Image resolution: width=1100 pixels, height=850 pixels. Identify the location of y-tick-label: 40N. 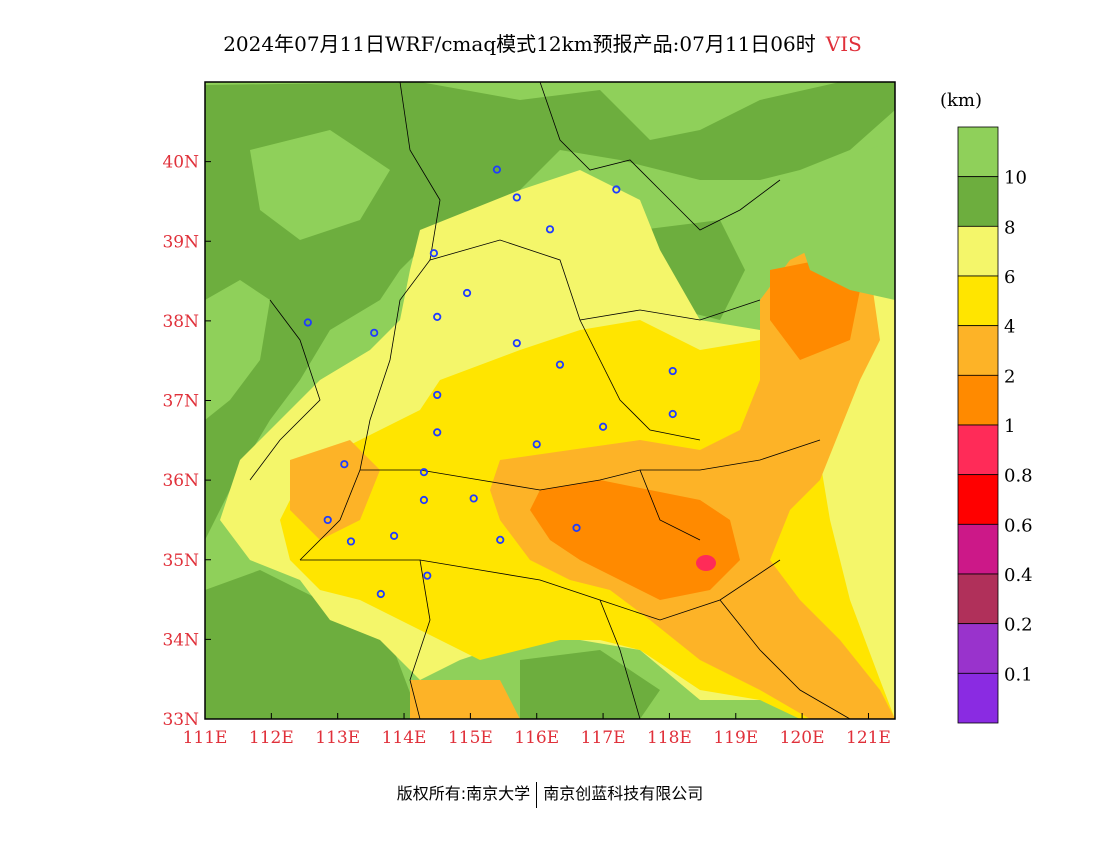
(180, 163).